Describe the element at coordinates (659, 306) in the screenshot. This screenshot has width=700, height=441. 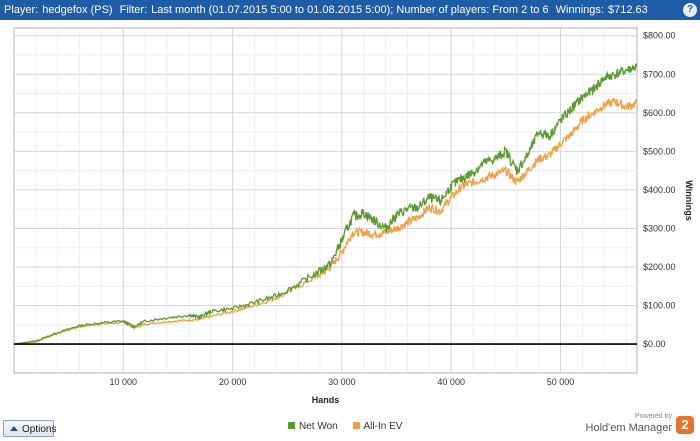
I see `y-tick-label: $100.00` at that location.